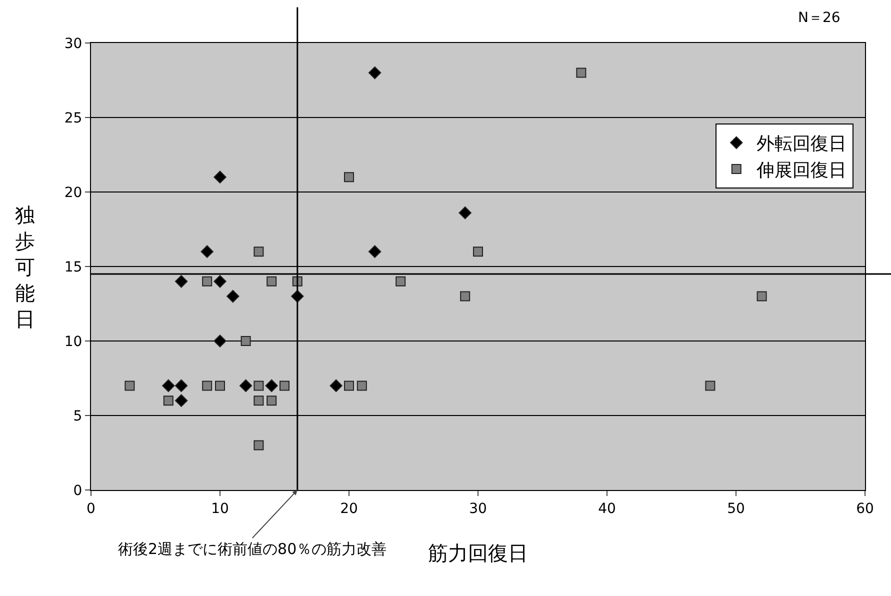  I want to click on x-tick-label: 30, so click(478, 508).